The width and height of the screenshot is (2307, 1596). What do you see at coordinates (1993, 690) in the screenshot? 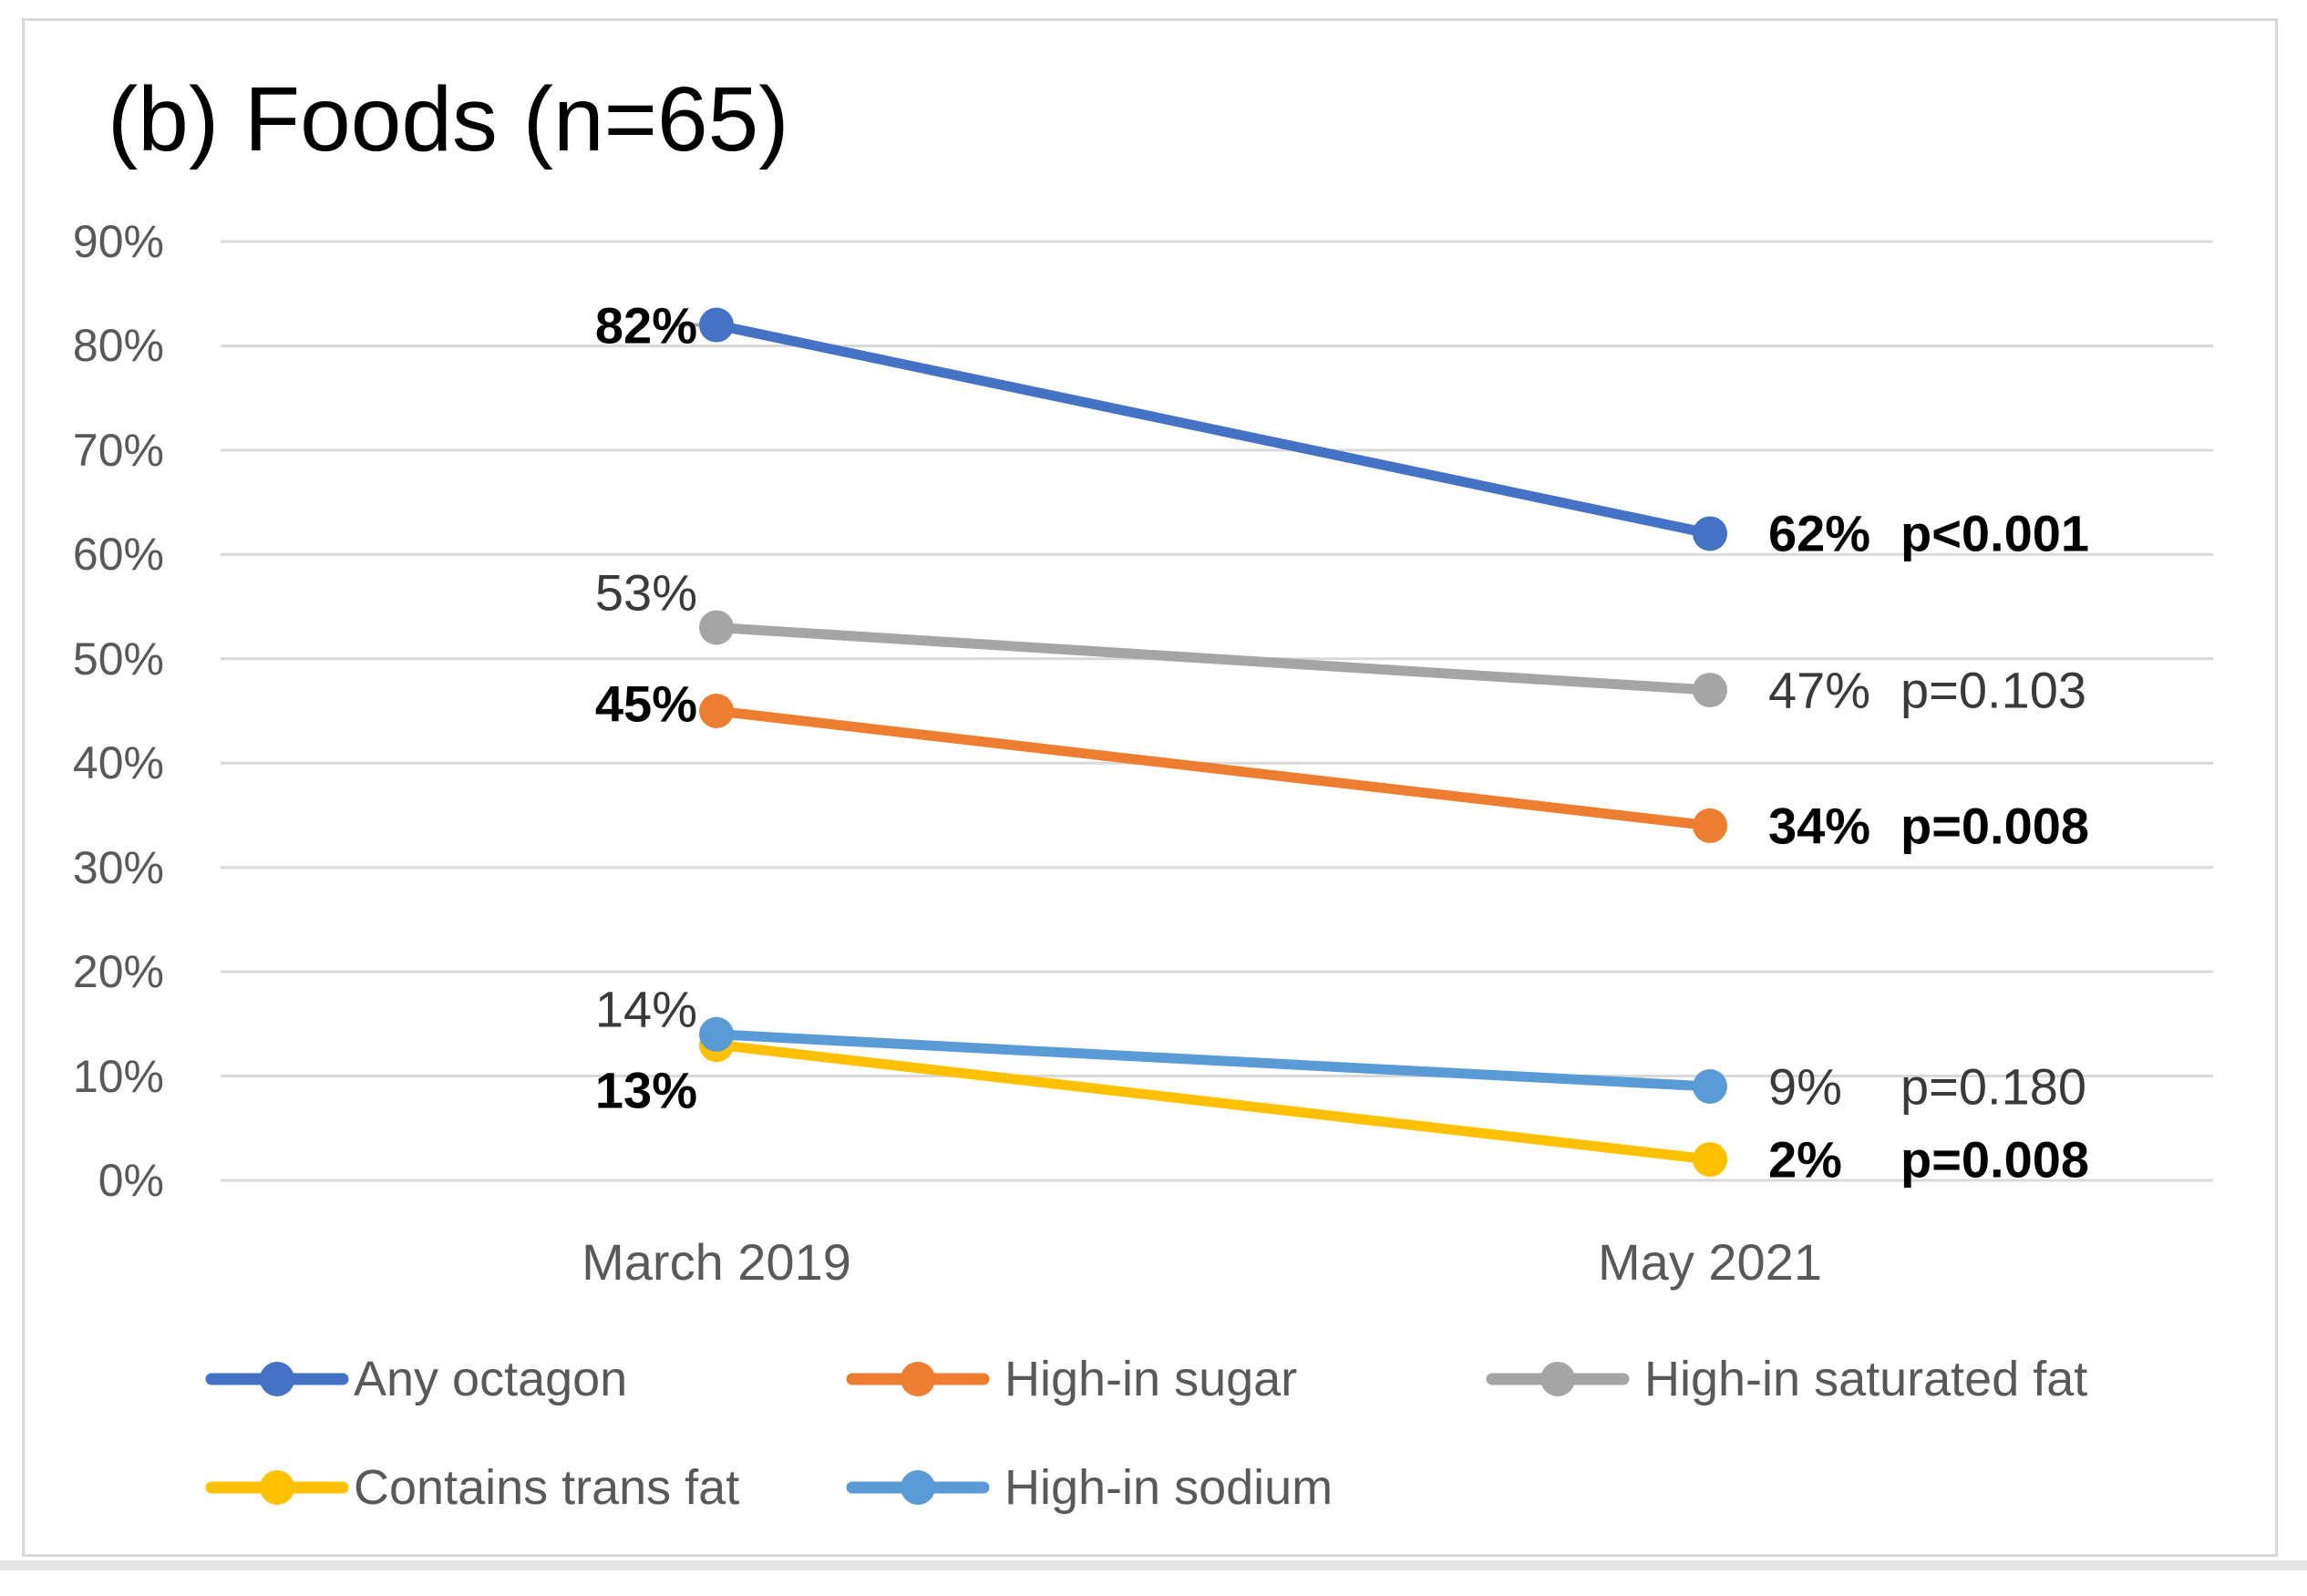
I see `p-value-label: p=0.103` at bounding box center [1993, 690].